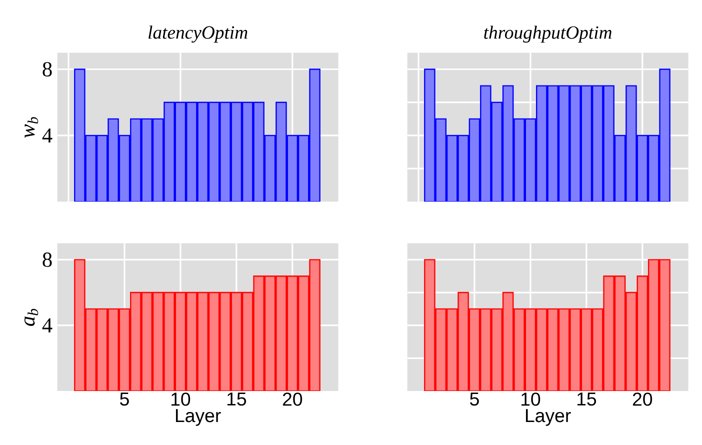  I want to click on y-axis-title: w$_{b}$, so click(31, 127).